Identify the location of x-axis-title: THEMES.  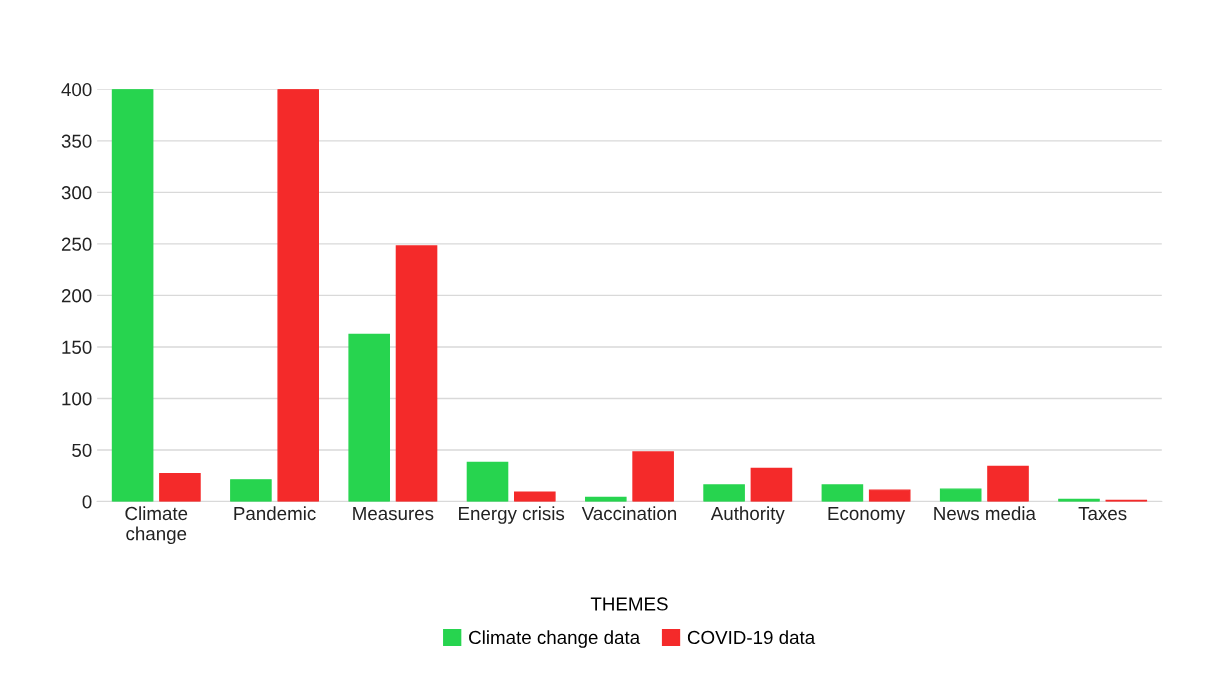
(629, 604).